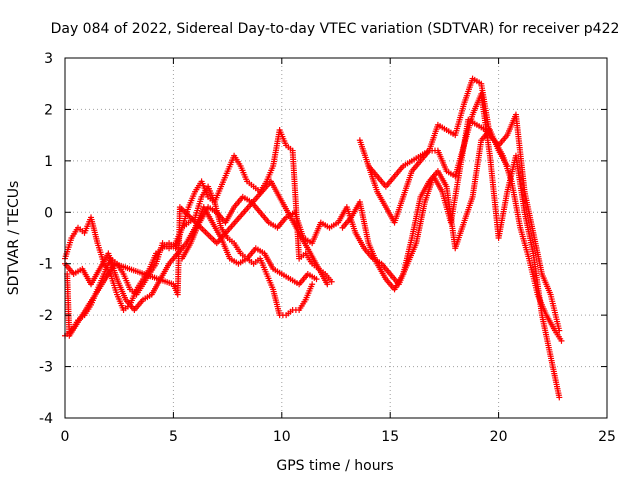  Describe the element at coordinates (607, 437) in the screenshot. I see `x-tick-label: 25` at that location.